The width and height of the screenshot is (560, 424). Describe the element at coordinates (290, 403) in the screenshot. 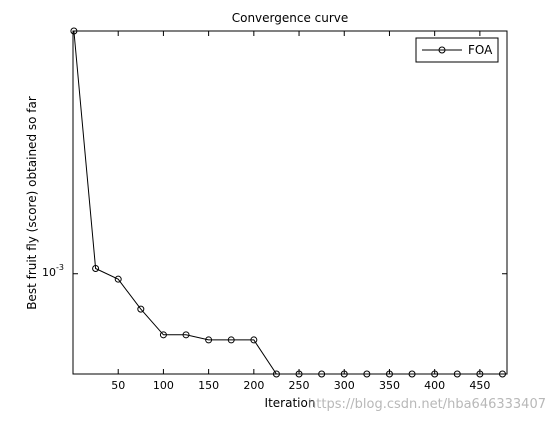

I see `x-axis-label: Iteration` at that location.